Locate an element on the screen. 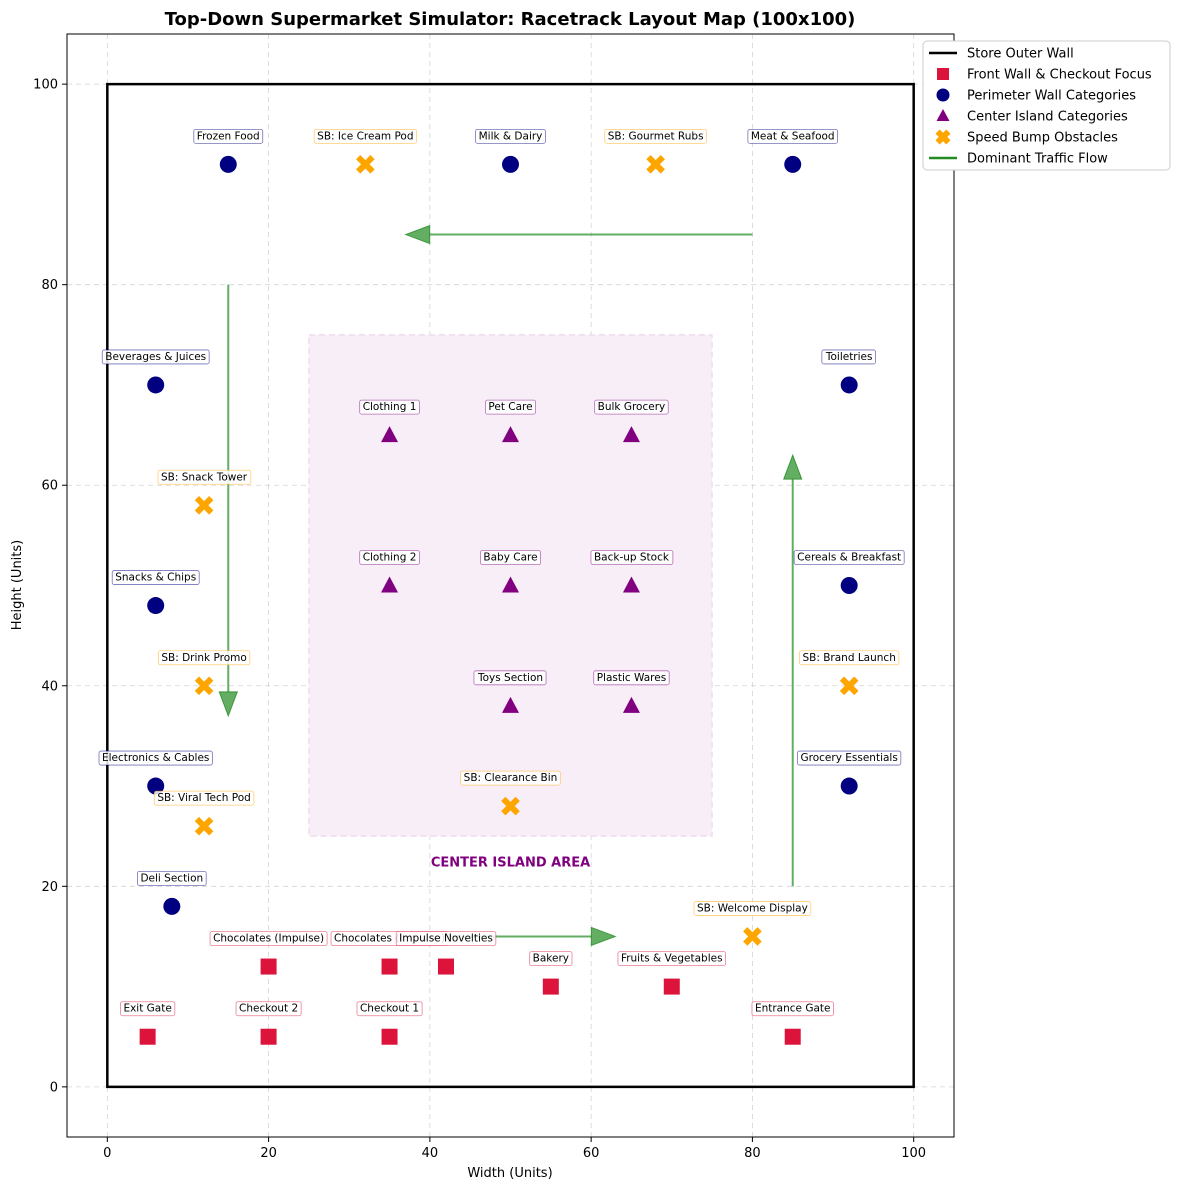  point-label: Electronics & Cables is located at coordinates (155, 758).